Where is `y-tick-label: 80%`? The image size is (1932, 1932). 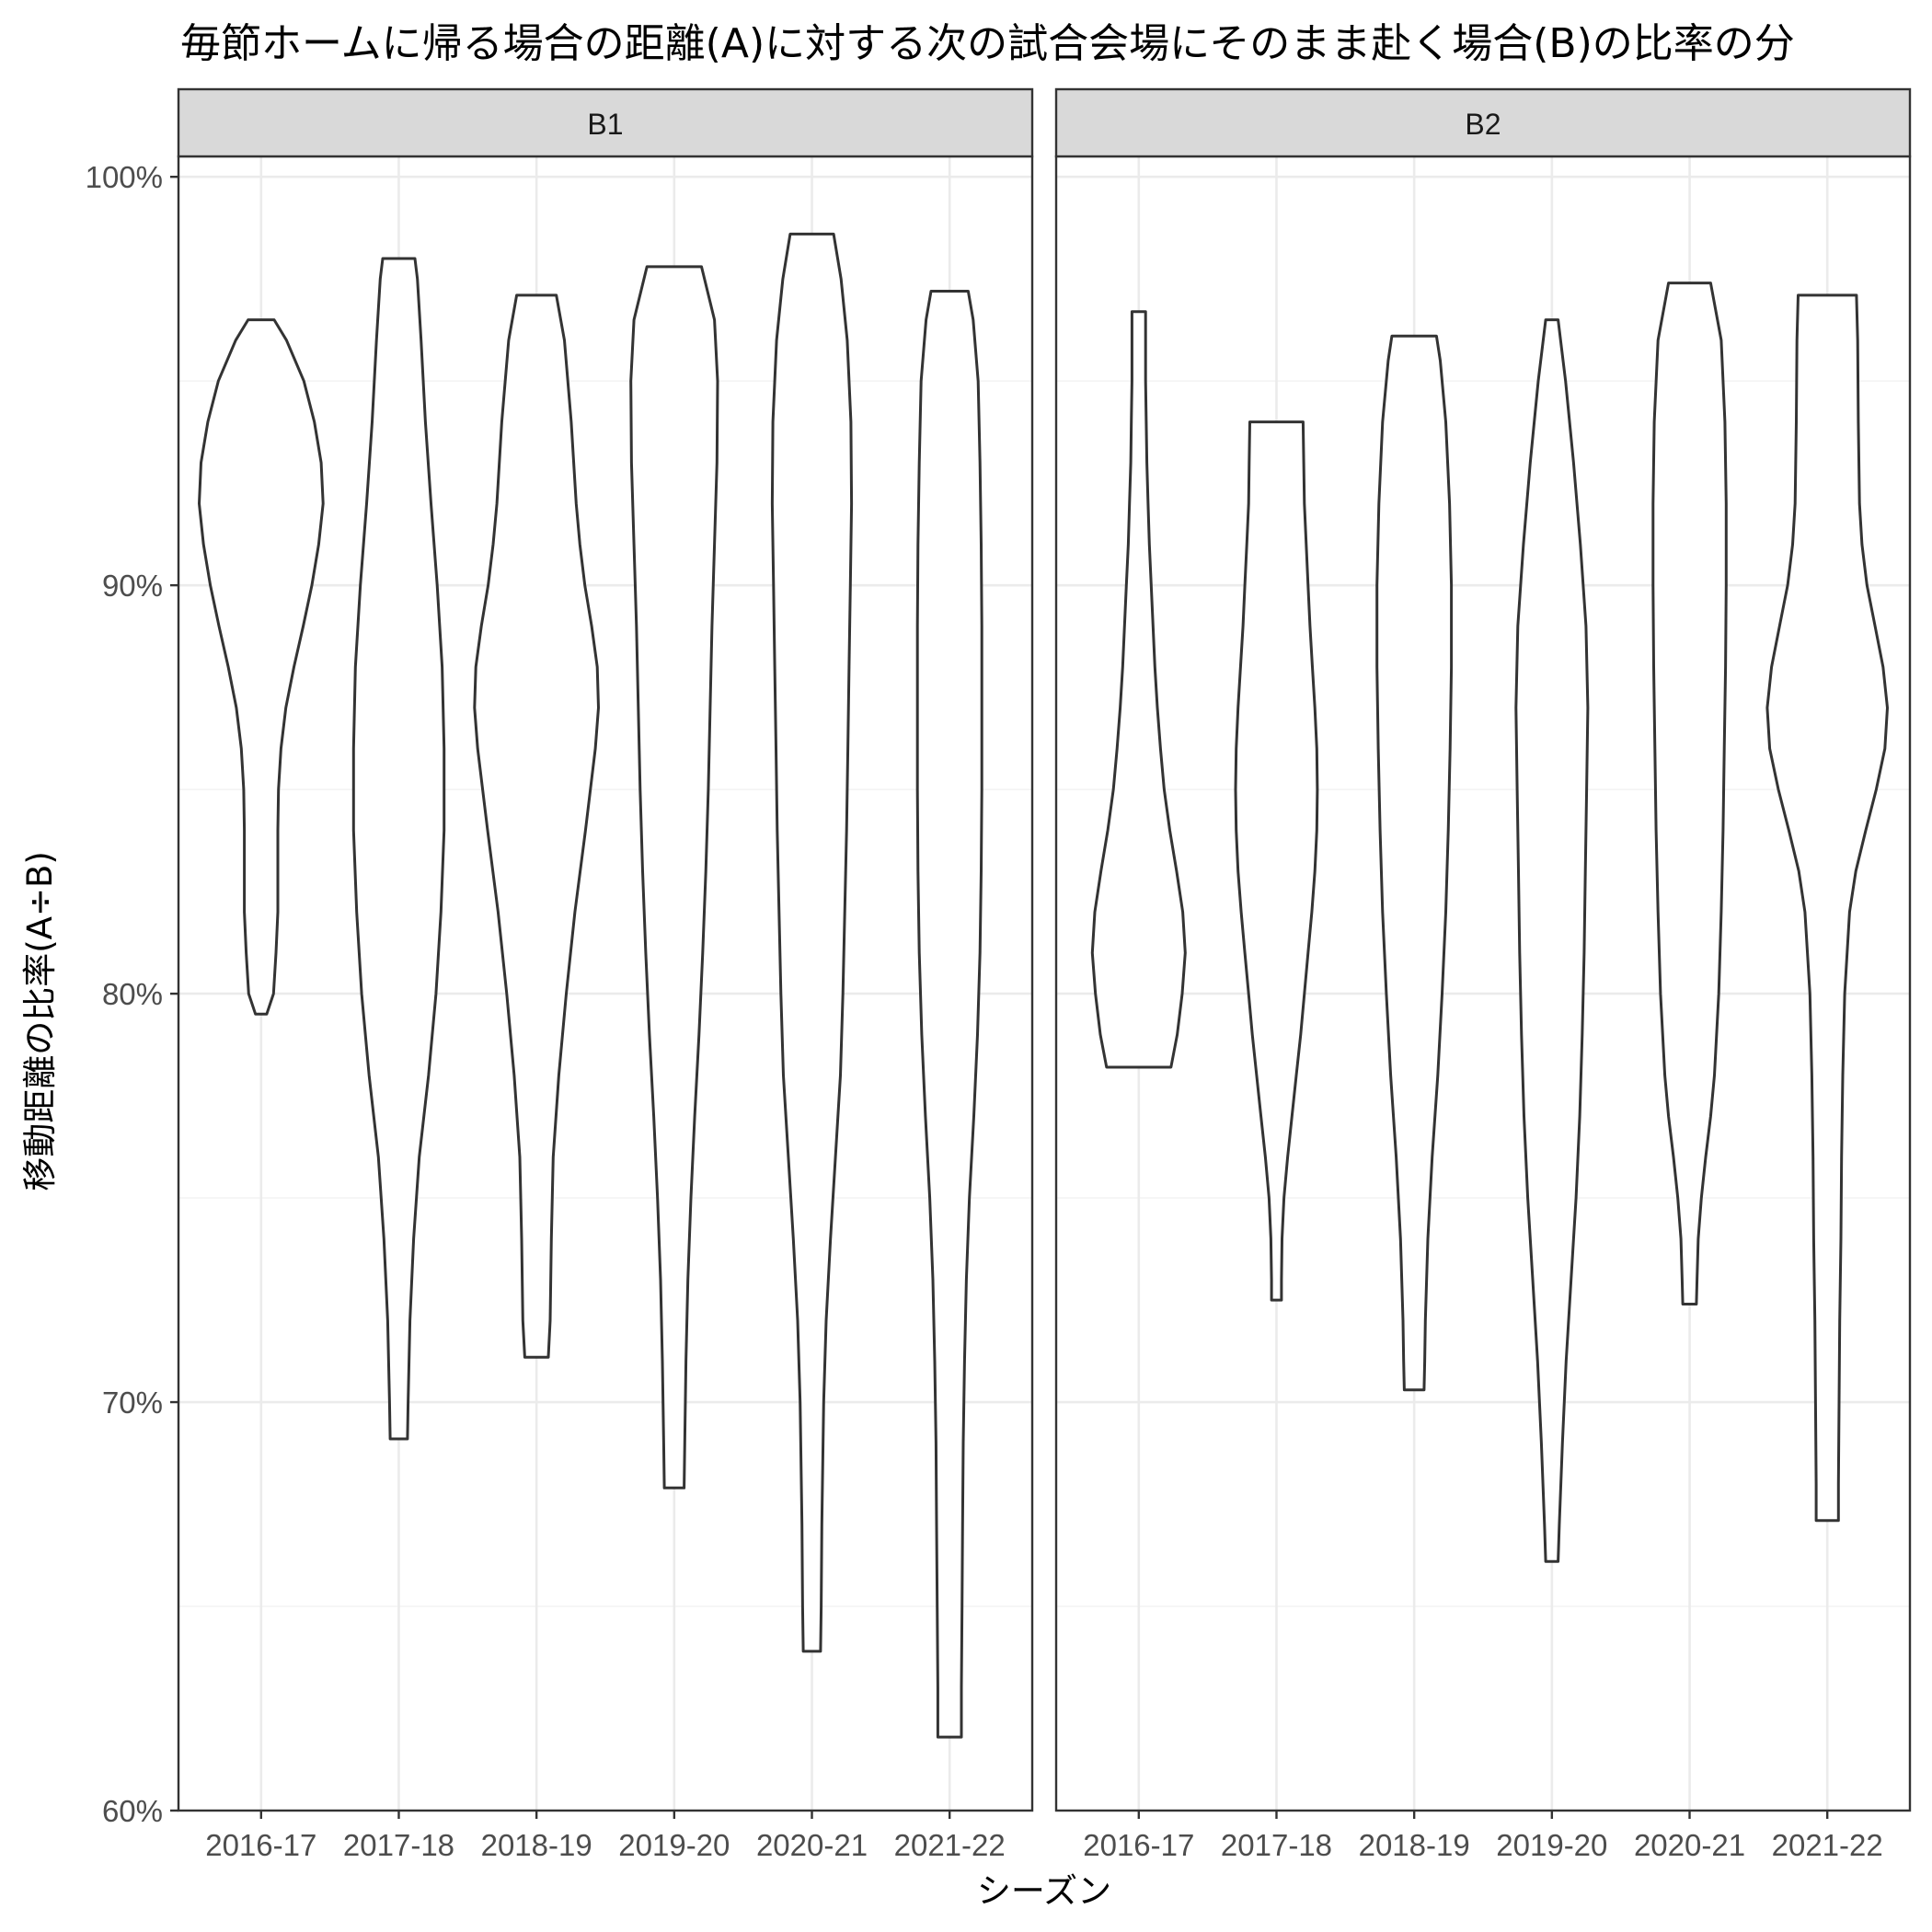
y-tick-label: 80% is located at coordinates (132, 994).